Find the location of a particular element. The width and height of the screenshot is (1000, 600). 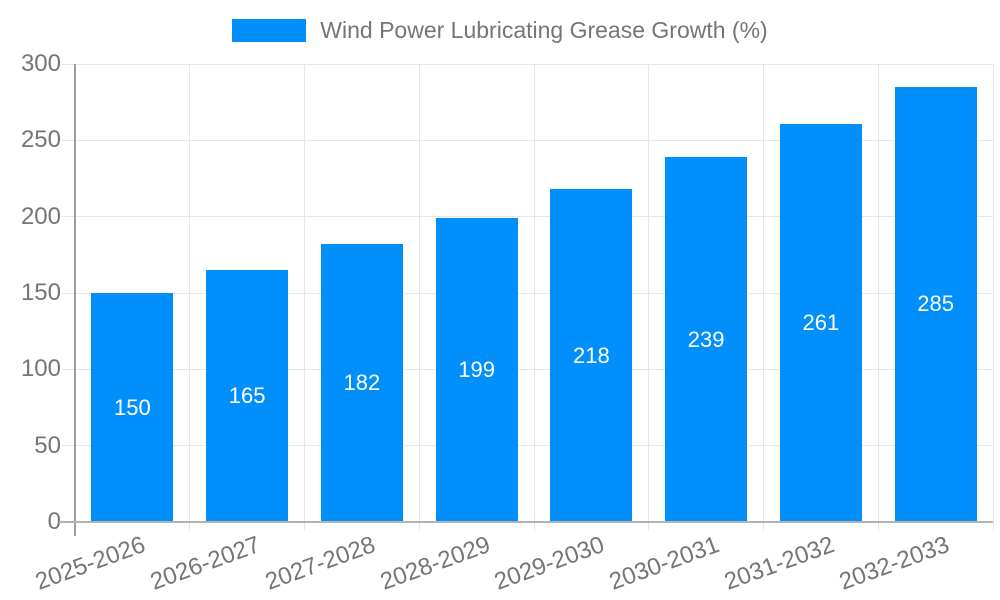

bar-value-label: 261 is located at coordinates (821, 322).